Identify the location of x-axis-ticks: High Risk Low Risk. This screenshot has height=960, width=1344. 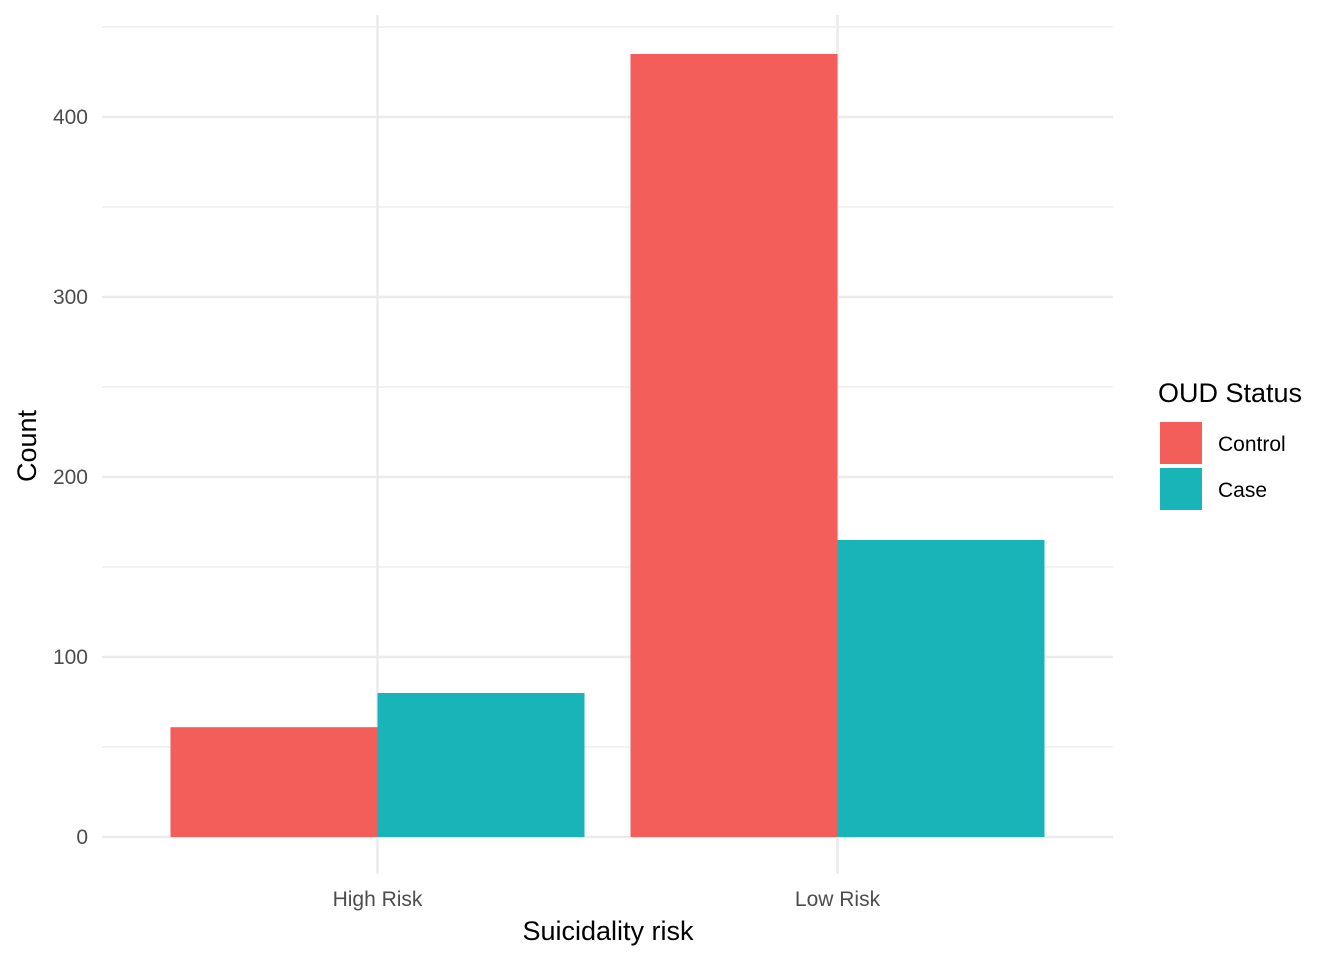
(607, 899).